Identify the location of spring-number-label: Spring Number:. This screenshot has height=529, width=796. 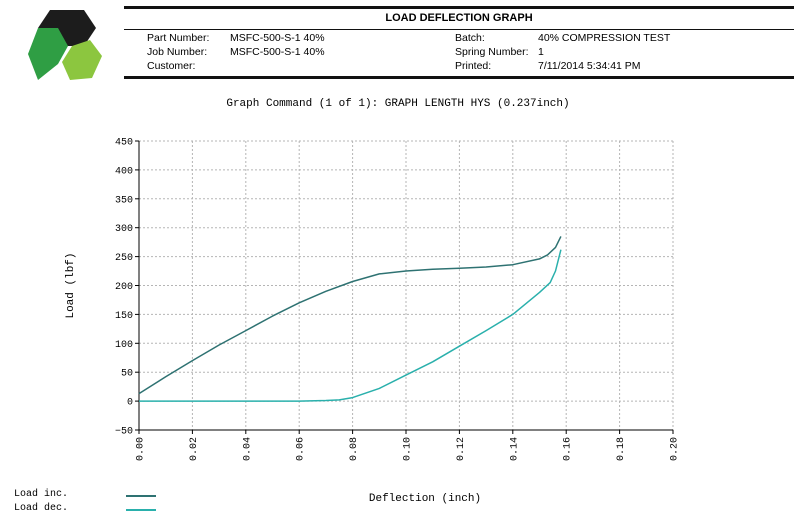
(492, 52).